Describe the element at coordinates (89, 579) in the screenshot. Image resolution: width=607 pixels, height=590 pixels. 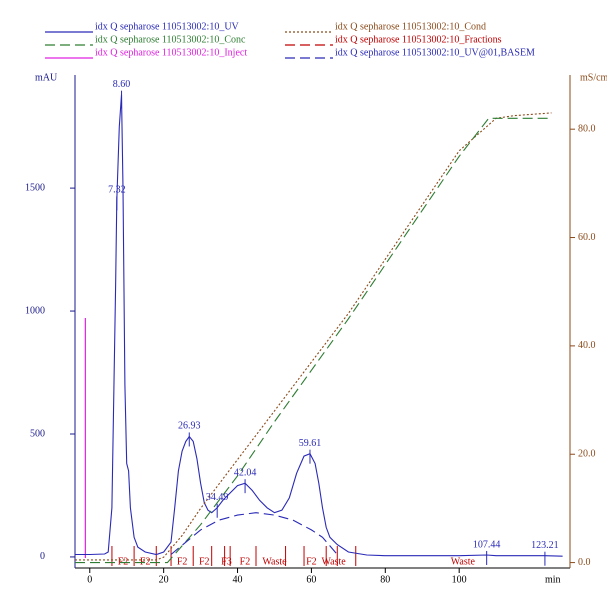
I see `x-tick-label: 0` at that location.